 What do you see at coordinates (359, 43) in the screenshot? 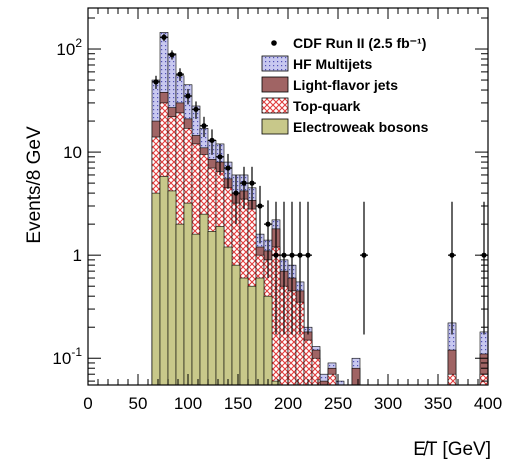
I see `legend-label: CDF Run II (2.5 fb⁻¹)` at bounding box center [359, 43].